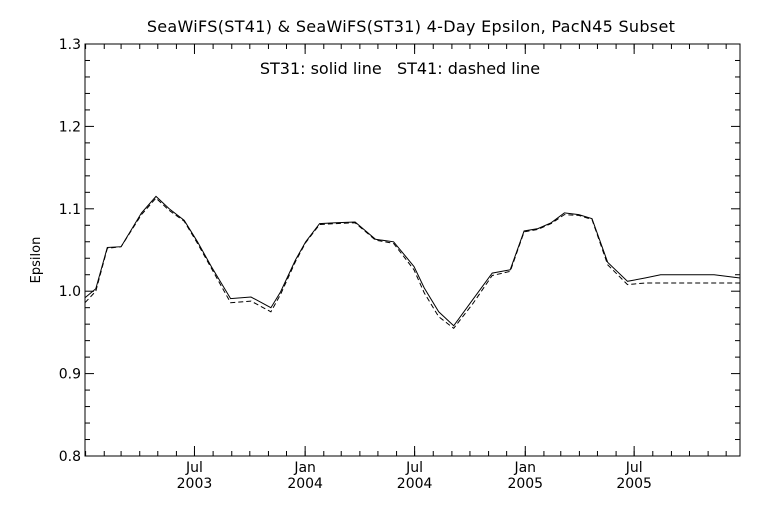  Describe the element at coordinates (36, 260) in the screenshot. I see `y-axis-label: Epsilon` at that location.